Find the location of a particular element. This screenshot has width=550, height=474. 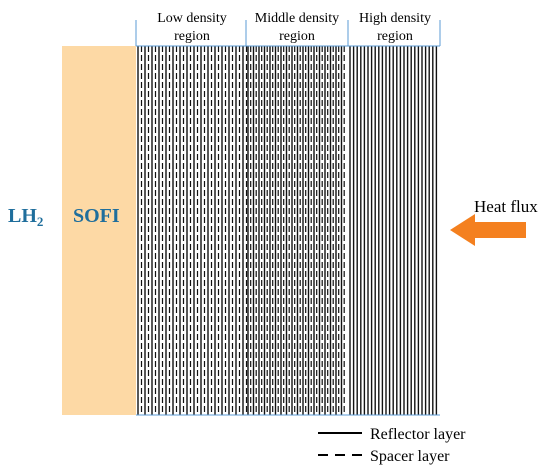

sofi-label: SOFI is located at coordinates (96, 216).